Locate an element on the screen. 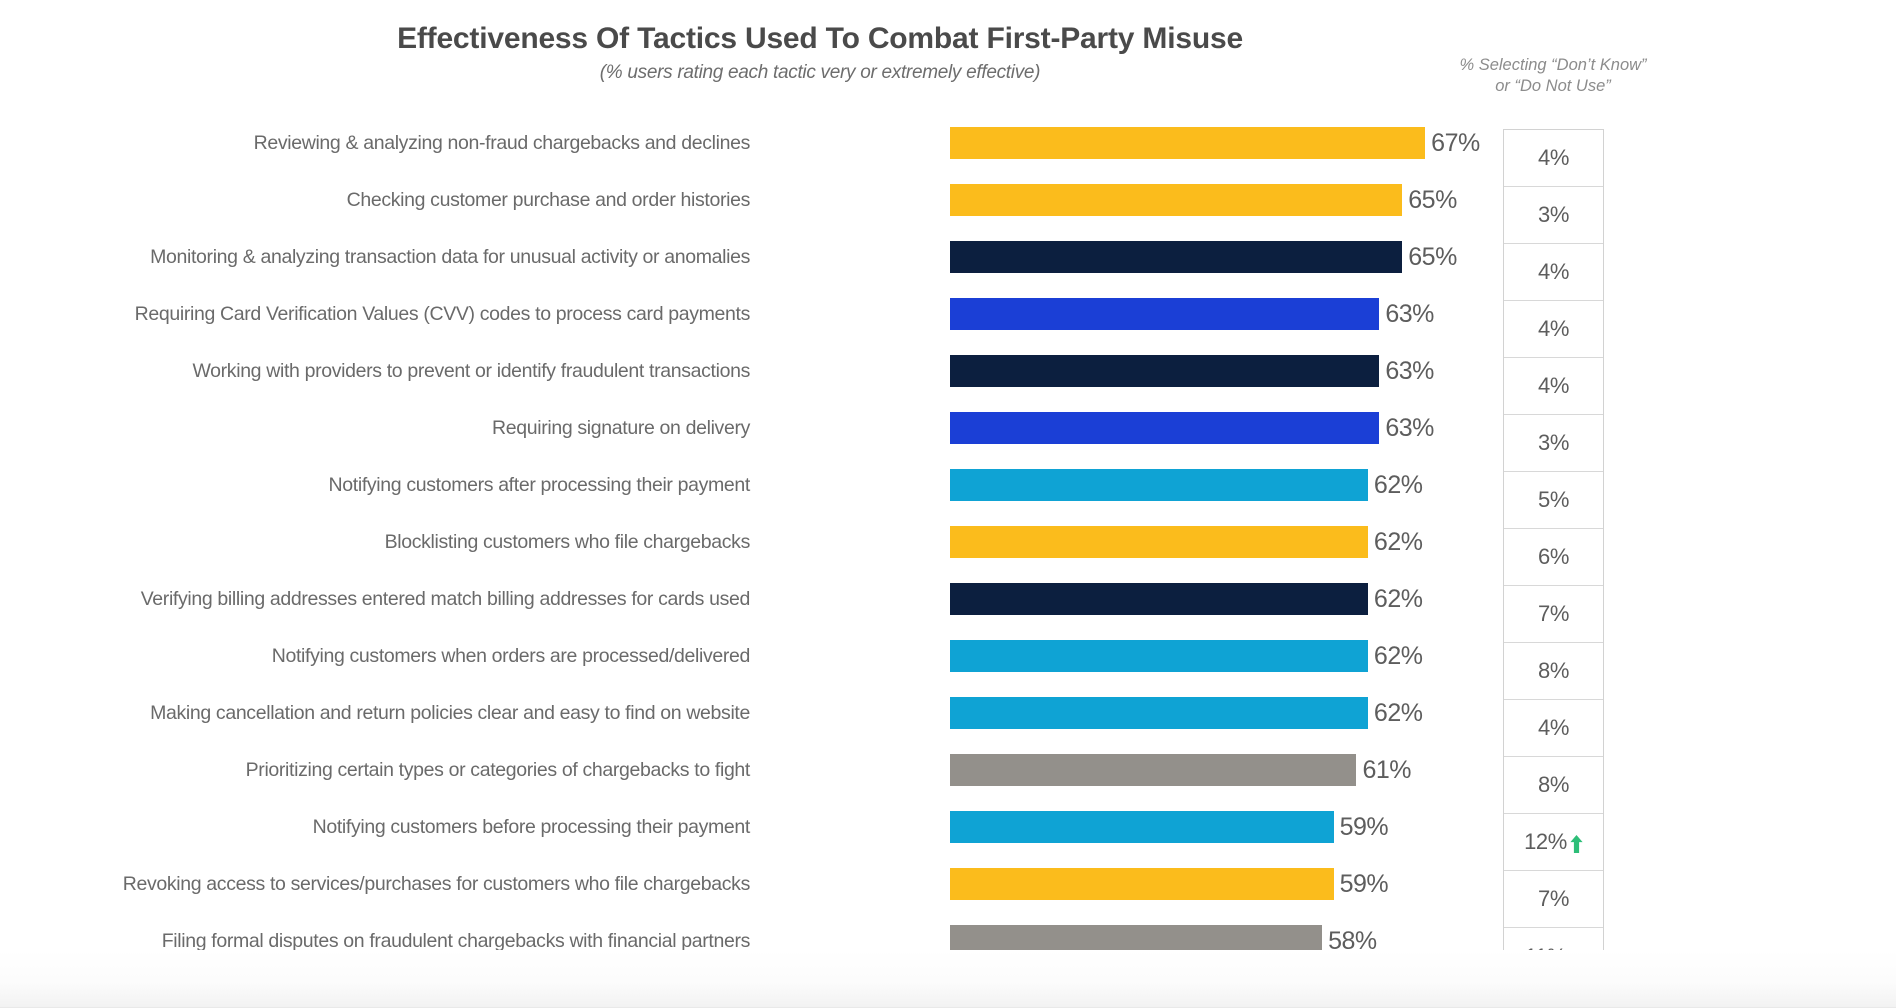 Image resolution: width=1896 pixels, height=1008 pixels. bar-value-label: 67% is located at coordinates (1455, 143).